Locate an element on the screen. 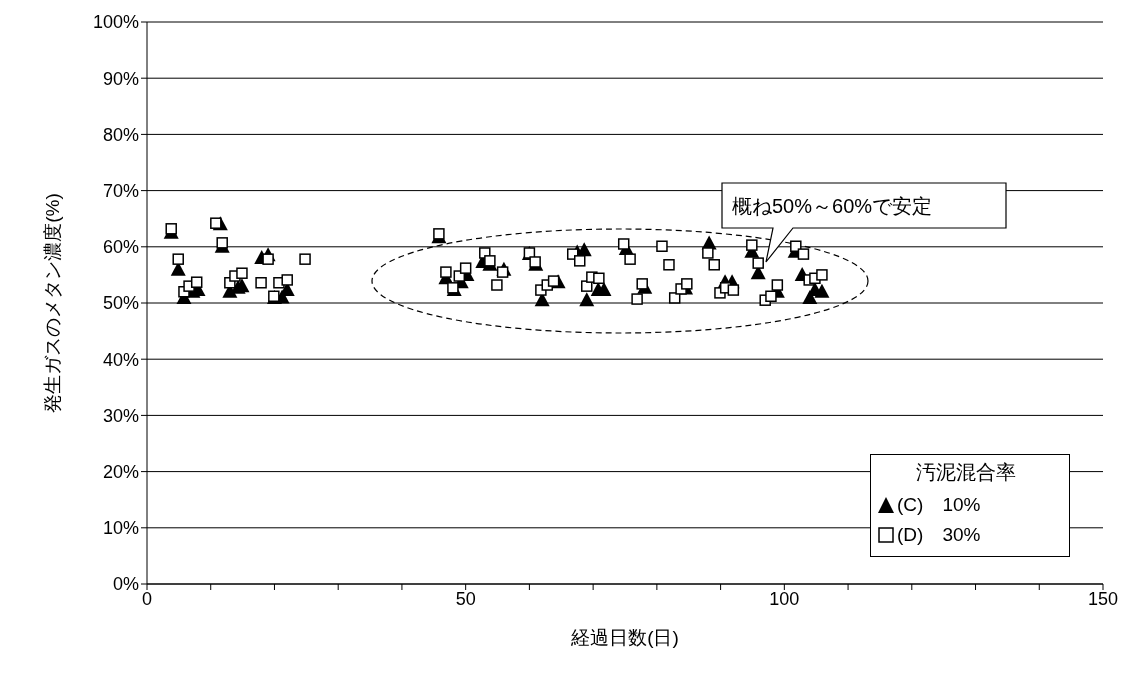  y-tick-label: 90% is located at coordinates (120, 78).